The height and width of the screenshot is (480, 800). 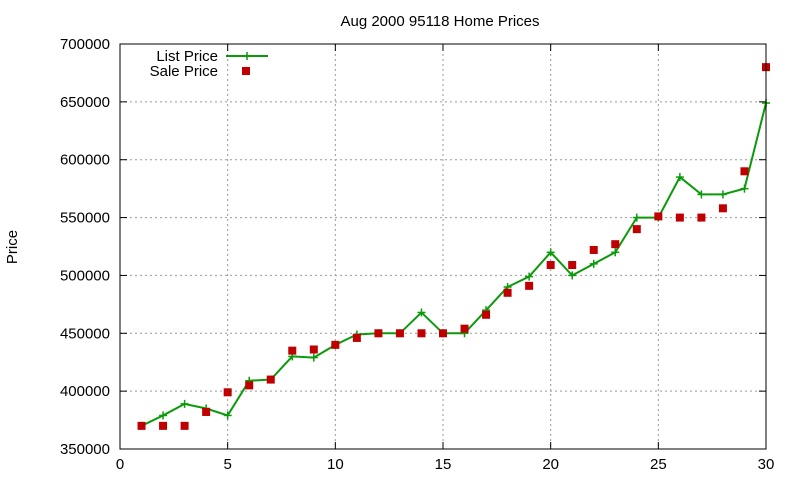 What do you see at coordinates (658, 464) in the screenshot?
I see `x-tick-label: 25` at bounding box center [658, 464].